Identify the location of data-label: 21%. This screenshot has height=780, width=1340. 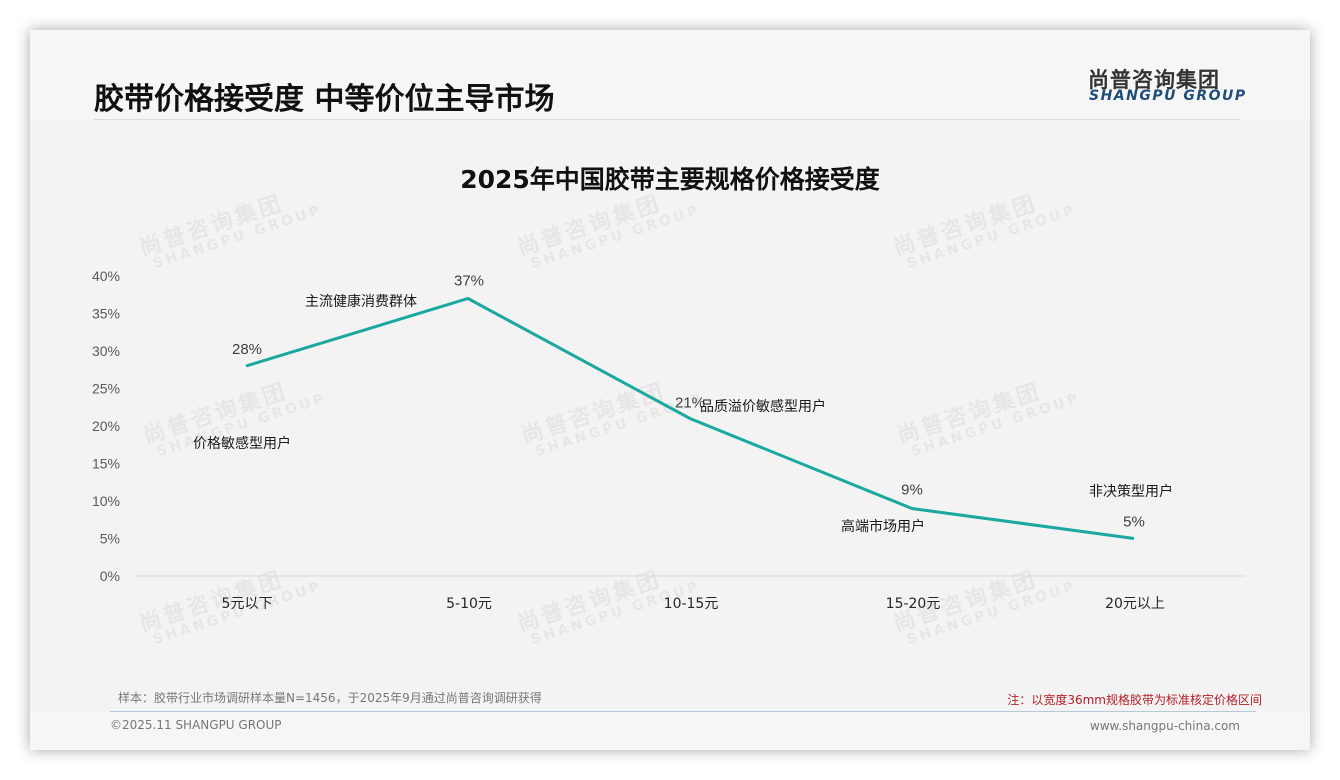
(690, 403).